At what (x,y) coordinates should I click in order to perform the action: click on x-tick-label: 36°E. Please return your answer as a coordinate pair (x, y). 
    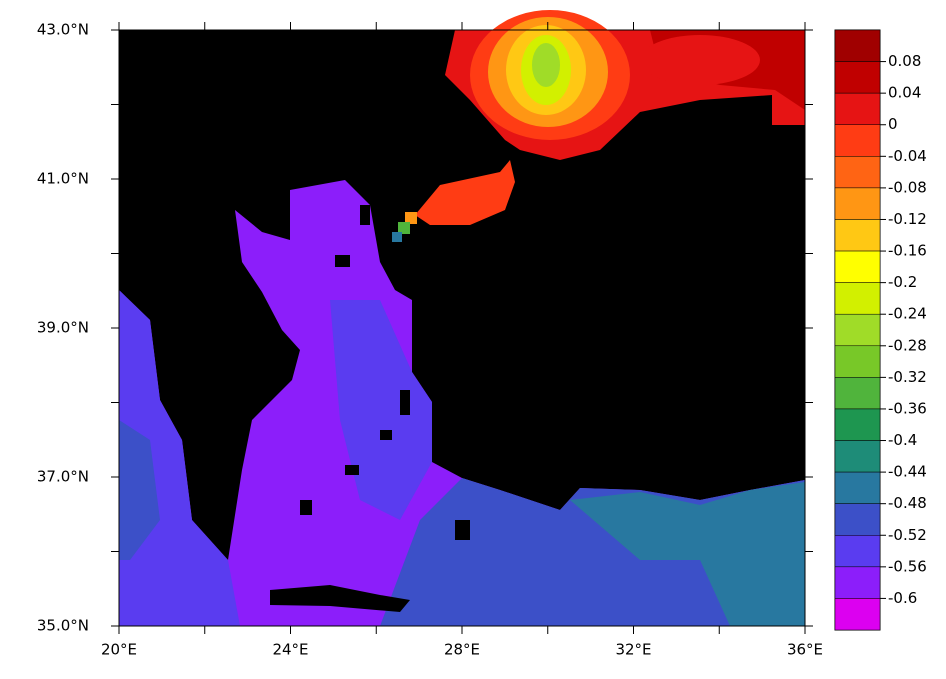
    Looking at the image, I should click on (805, 650).